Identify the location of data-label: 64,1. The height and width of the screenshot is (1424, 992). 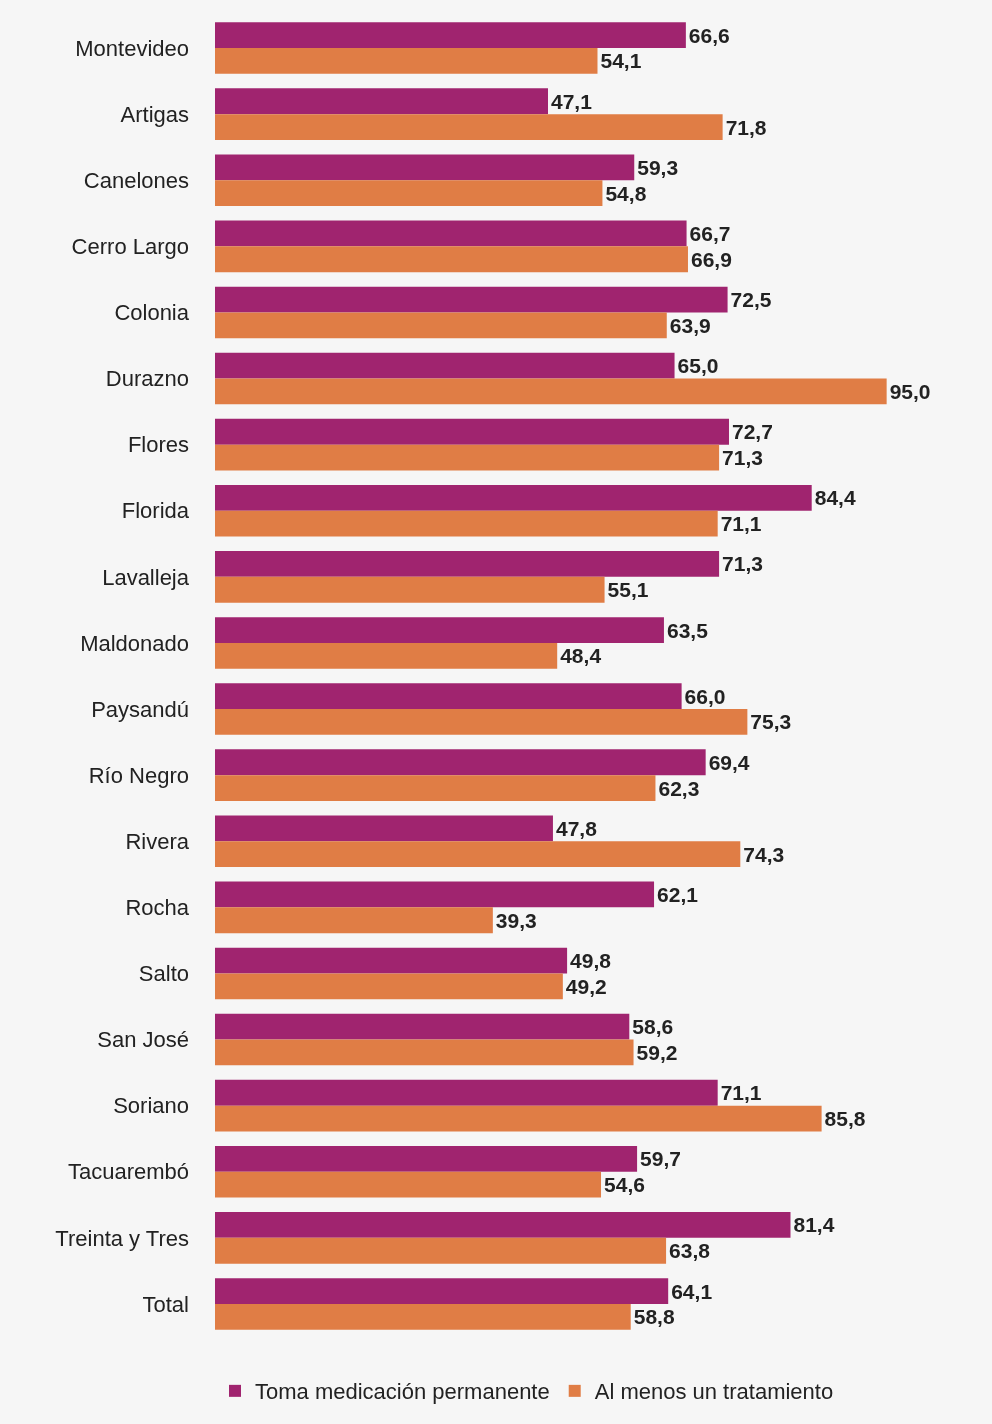
(692, 1291).